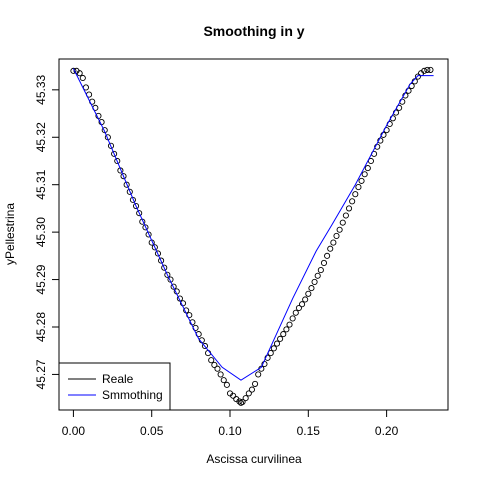 The height and width of the screenshot is (480, 480). What do you see at coordinates (118, 379) in the screenshot?
I see `legend-reale-label: Reale` at bounding box center [118, 379].